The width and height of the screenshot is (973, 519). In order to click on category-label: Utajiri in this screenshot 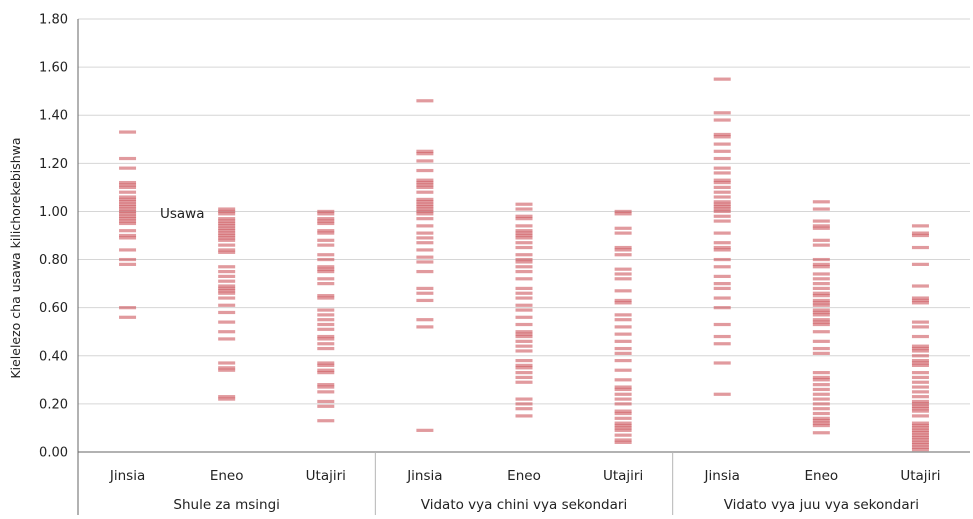, I will do `click(920, 476)`.